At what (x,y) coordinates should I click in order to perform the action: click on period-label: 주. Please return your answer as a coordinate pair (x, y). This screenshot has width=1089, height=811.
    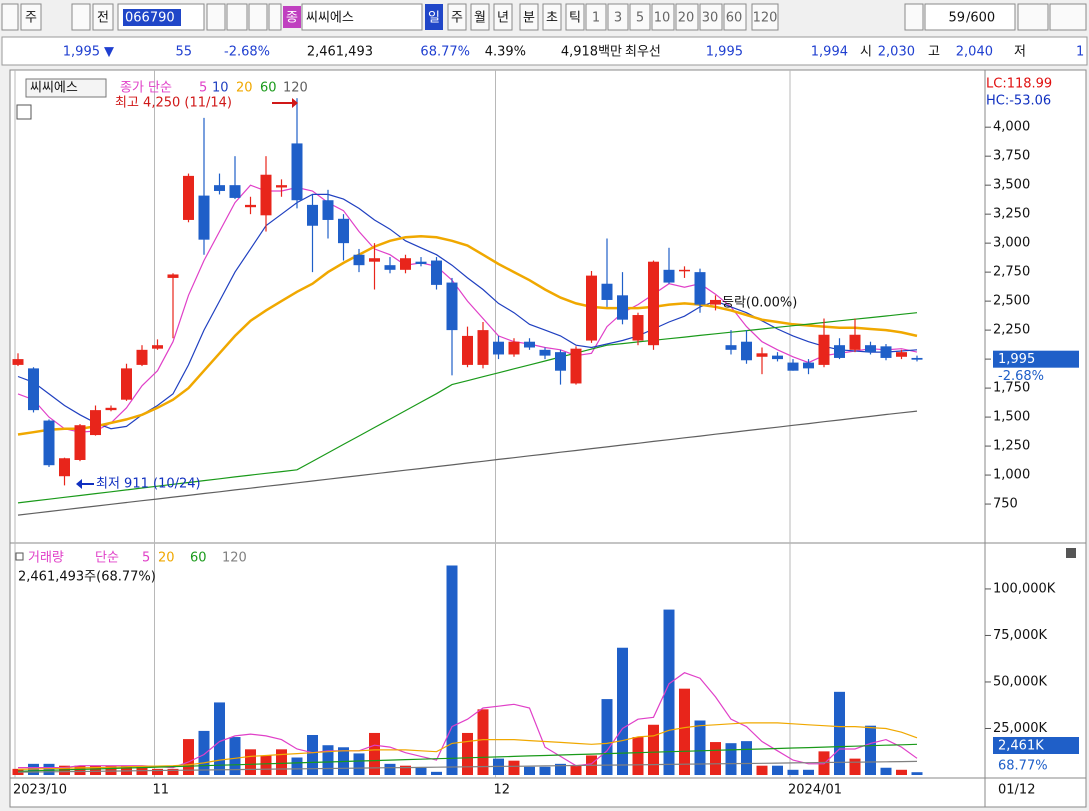
    Looking at the image, I should click on (457, 18).